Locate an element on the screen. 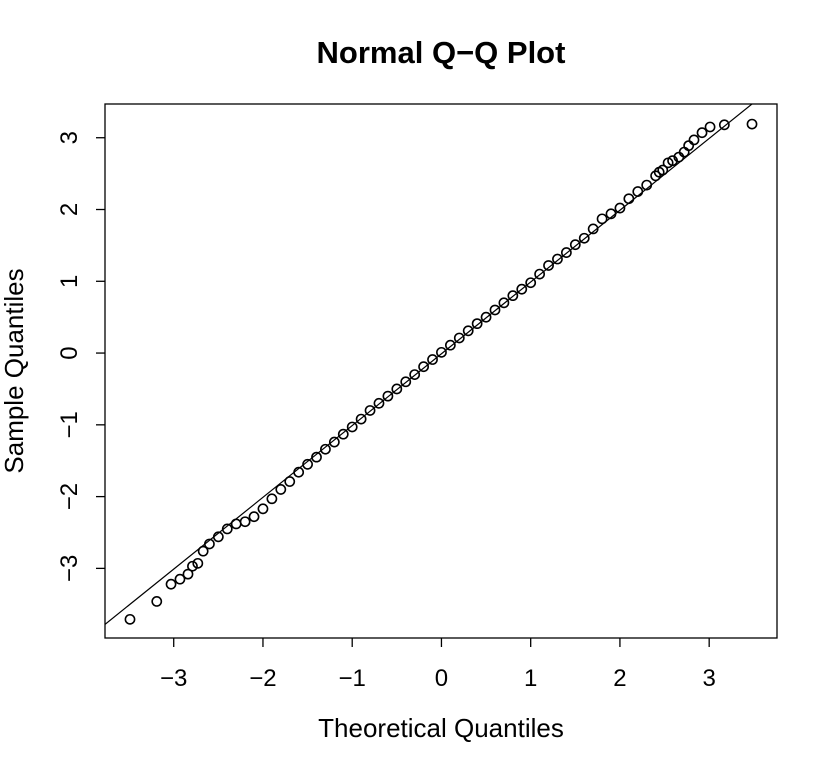  chart-title: Normal Q−Q Plot is located at coordinates (441, 52).